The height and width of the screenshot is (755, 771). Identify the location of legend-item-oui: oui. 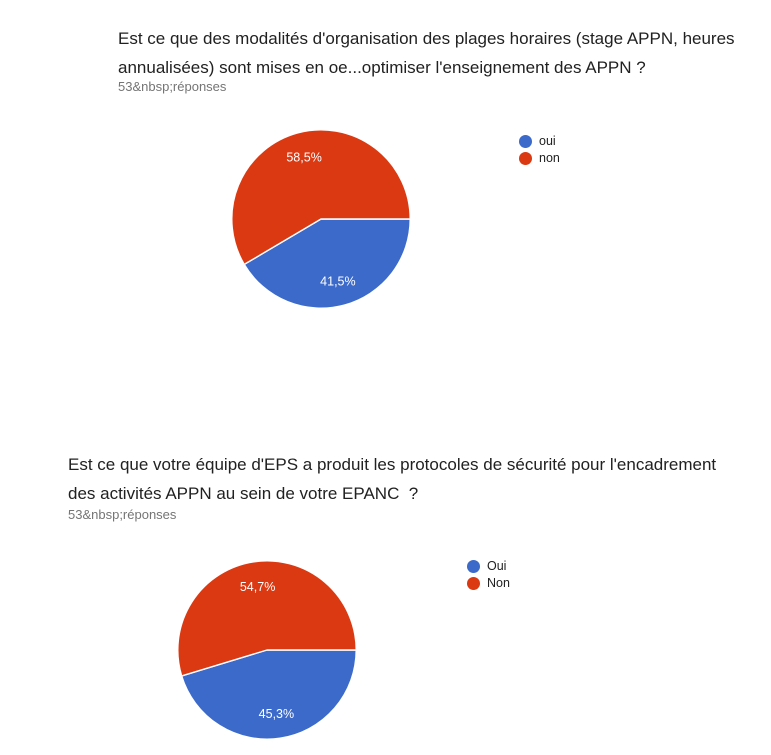
(539, 141).